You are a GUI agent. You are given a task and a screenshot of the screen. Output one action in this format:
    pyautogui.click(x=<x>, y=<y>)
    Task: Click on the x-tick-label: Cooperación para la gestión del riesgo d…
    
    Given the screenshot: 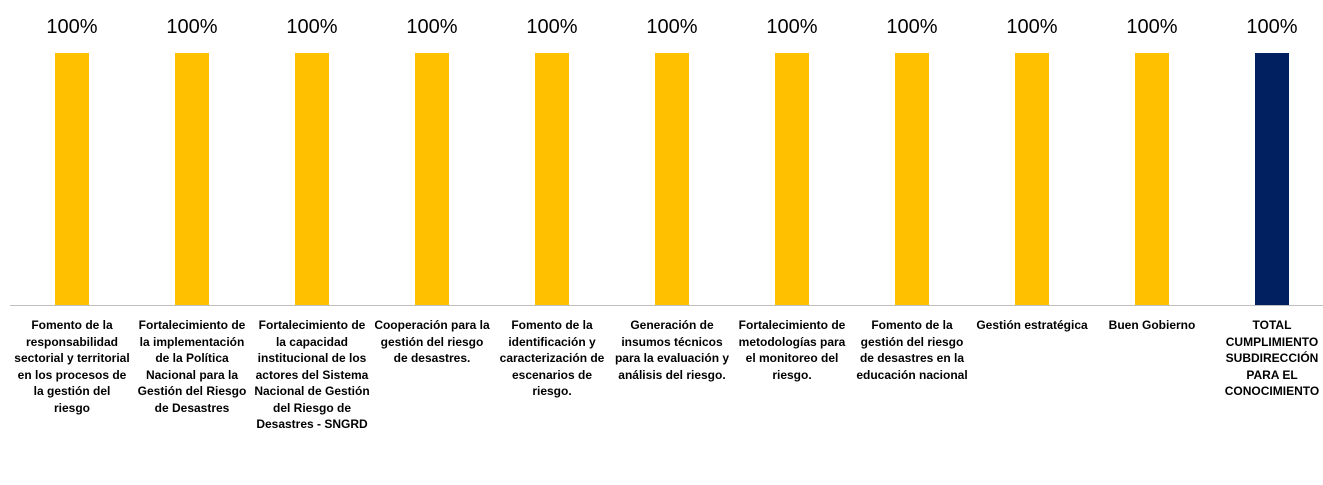 What is the action you would take?
    pyautogui.click(x=432, y=341)
    